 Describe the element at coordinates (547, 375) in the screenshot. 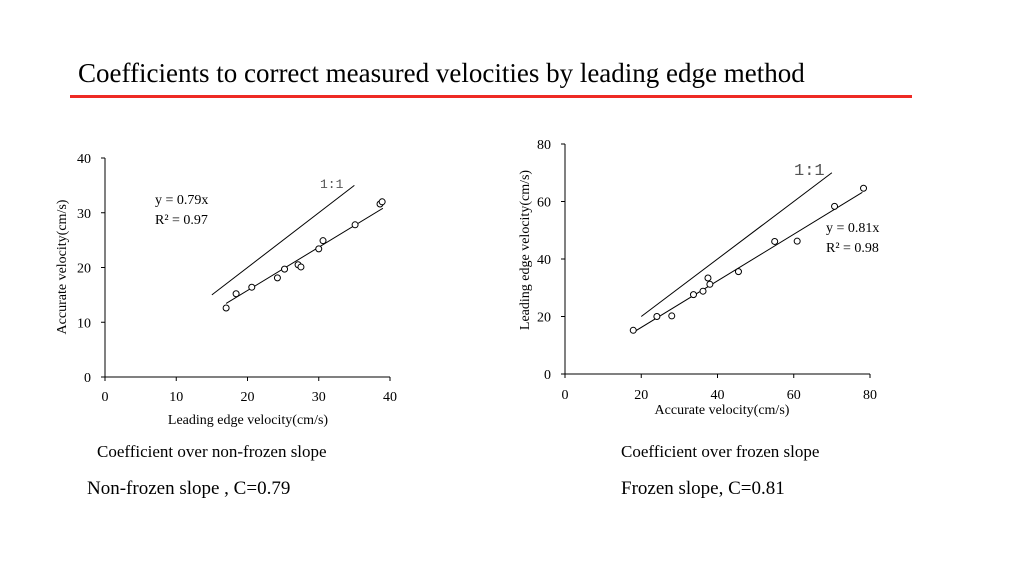

I see `right-y-tick-label: 0` at that location.